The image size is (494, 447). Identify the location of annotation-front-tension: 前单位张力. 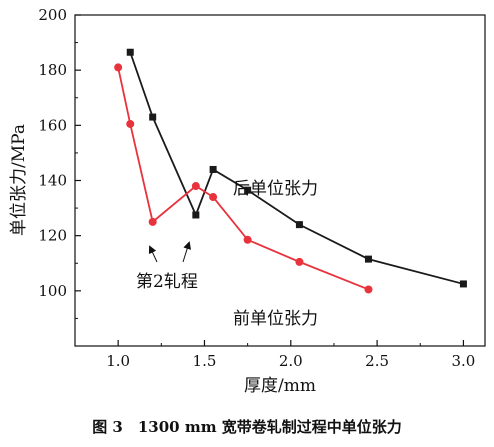
(275, 319).